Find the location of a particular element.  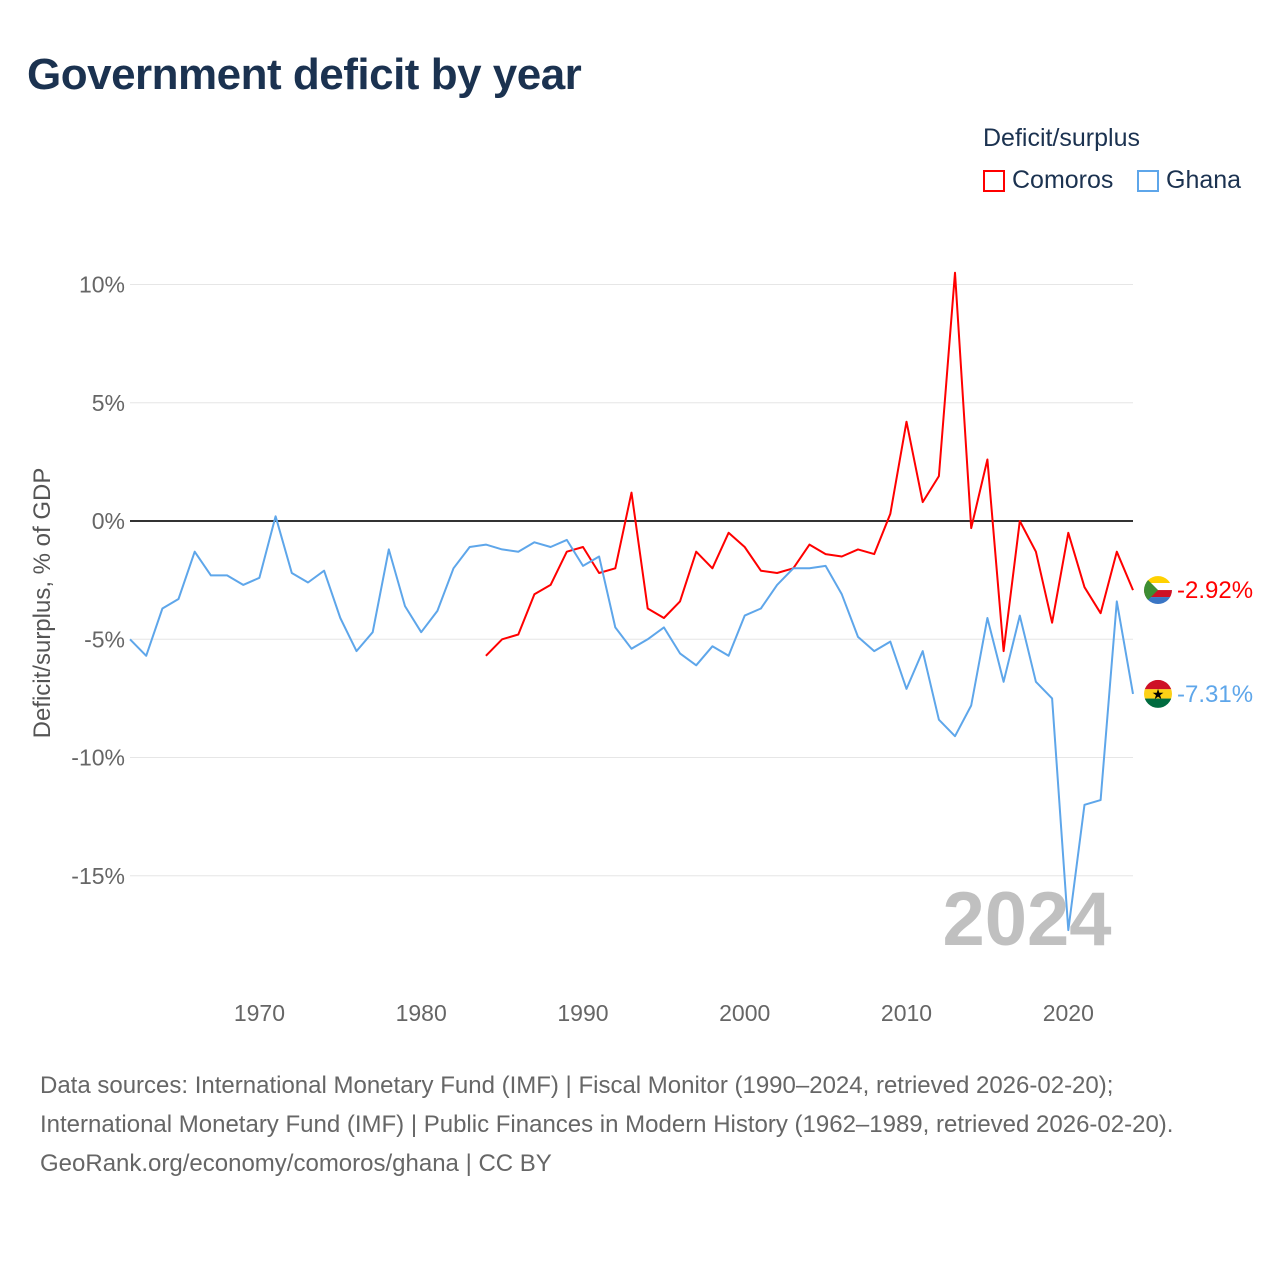

flag-ghana-icon: ★ is located at coordinates (1158, 693).